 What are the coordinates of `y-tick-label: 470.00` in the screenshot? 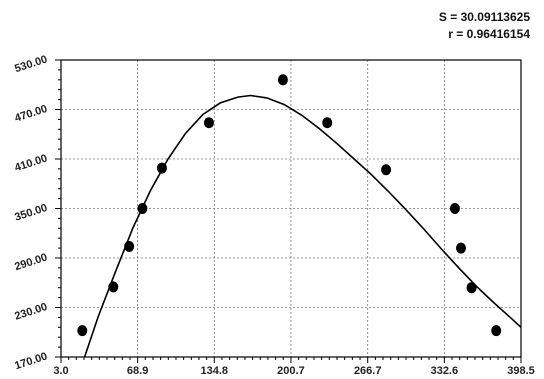 It's located at (31, 114).